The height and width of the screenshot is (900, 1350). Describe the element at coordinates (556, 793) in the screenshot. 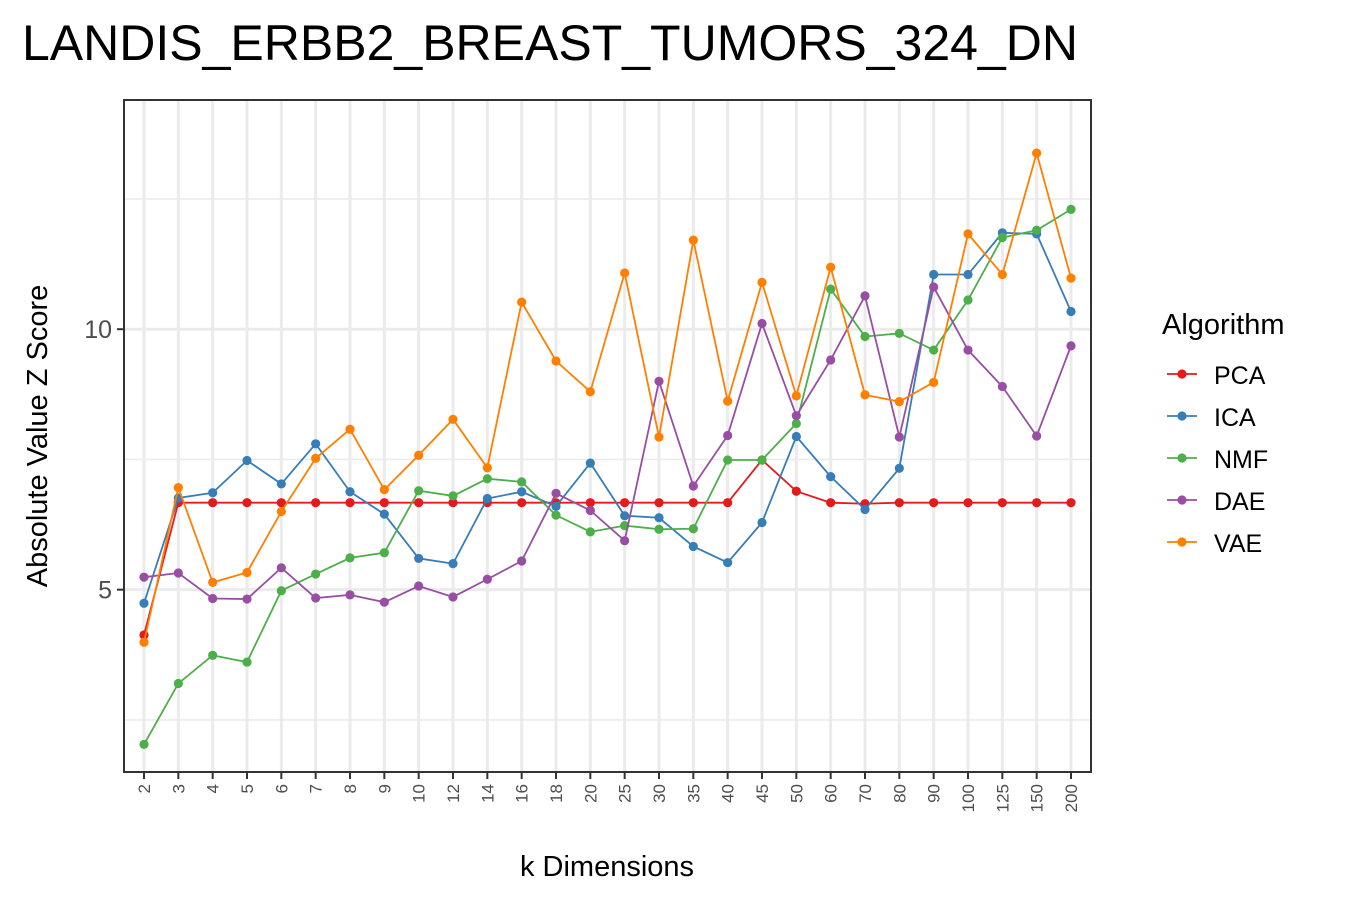

I see `x-tick-label: 18` at that location.